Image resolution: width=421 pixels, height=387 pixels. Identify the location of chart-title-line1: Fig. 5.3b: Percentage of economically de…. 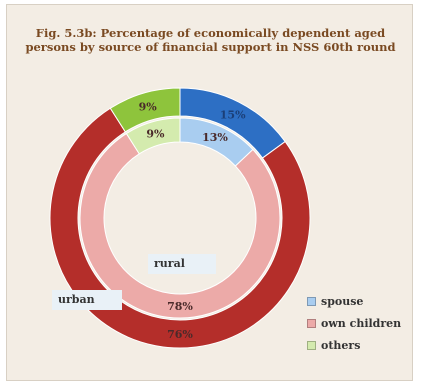
(210, 33).